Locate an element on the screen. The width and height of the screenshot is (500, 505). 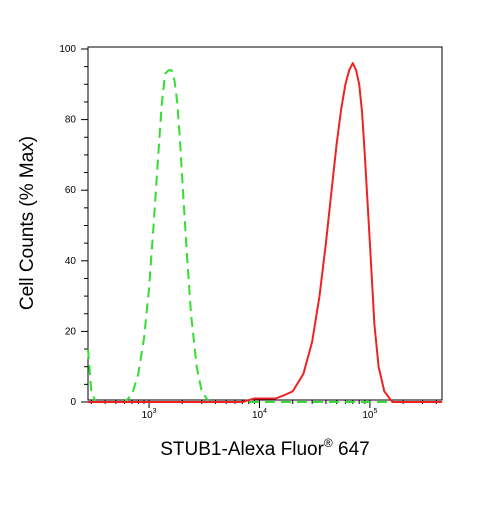
x-tick-label: 10⁴ is located at coordinates (259, 414).